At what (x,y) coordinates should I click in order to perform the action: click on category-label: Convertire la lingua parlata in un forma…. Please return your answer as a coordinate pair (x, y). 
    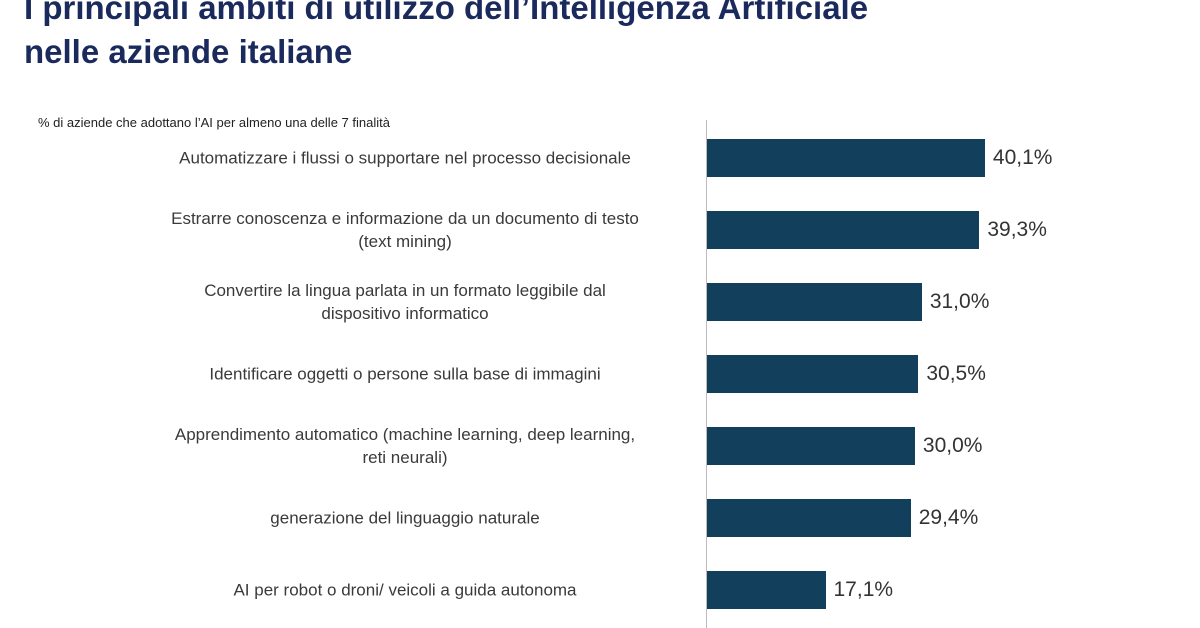
    Looking at the image, I should click on (405, 302).